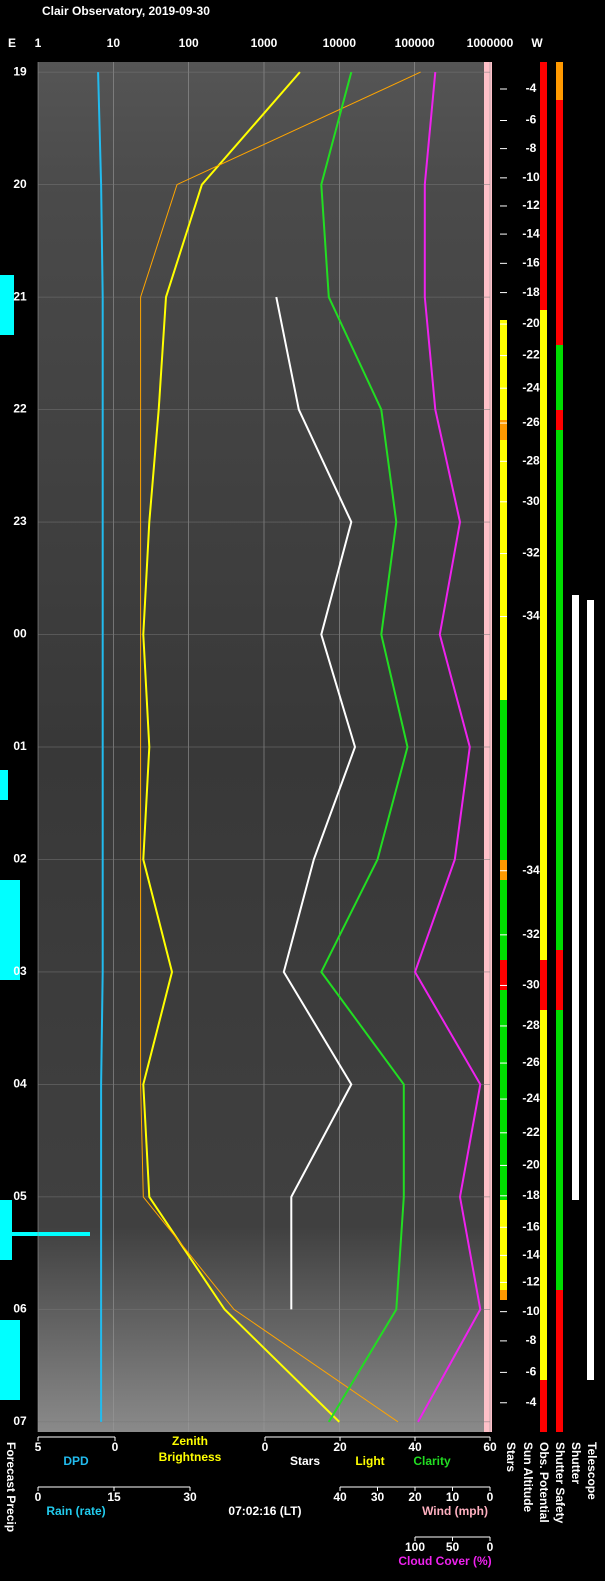 Image resolution: width=605 pixels, height=1581 pixels. Describe the element at coordinates (455, 1511) in the screenshot. I see `wind-label: Wind (mph)` at that location.